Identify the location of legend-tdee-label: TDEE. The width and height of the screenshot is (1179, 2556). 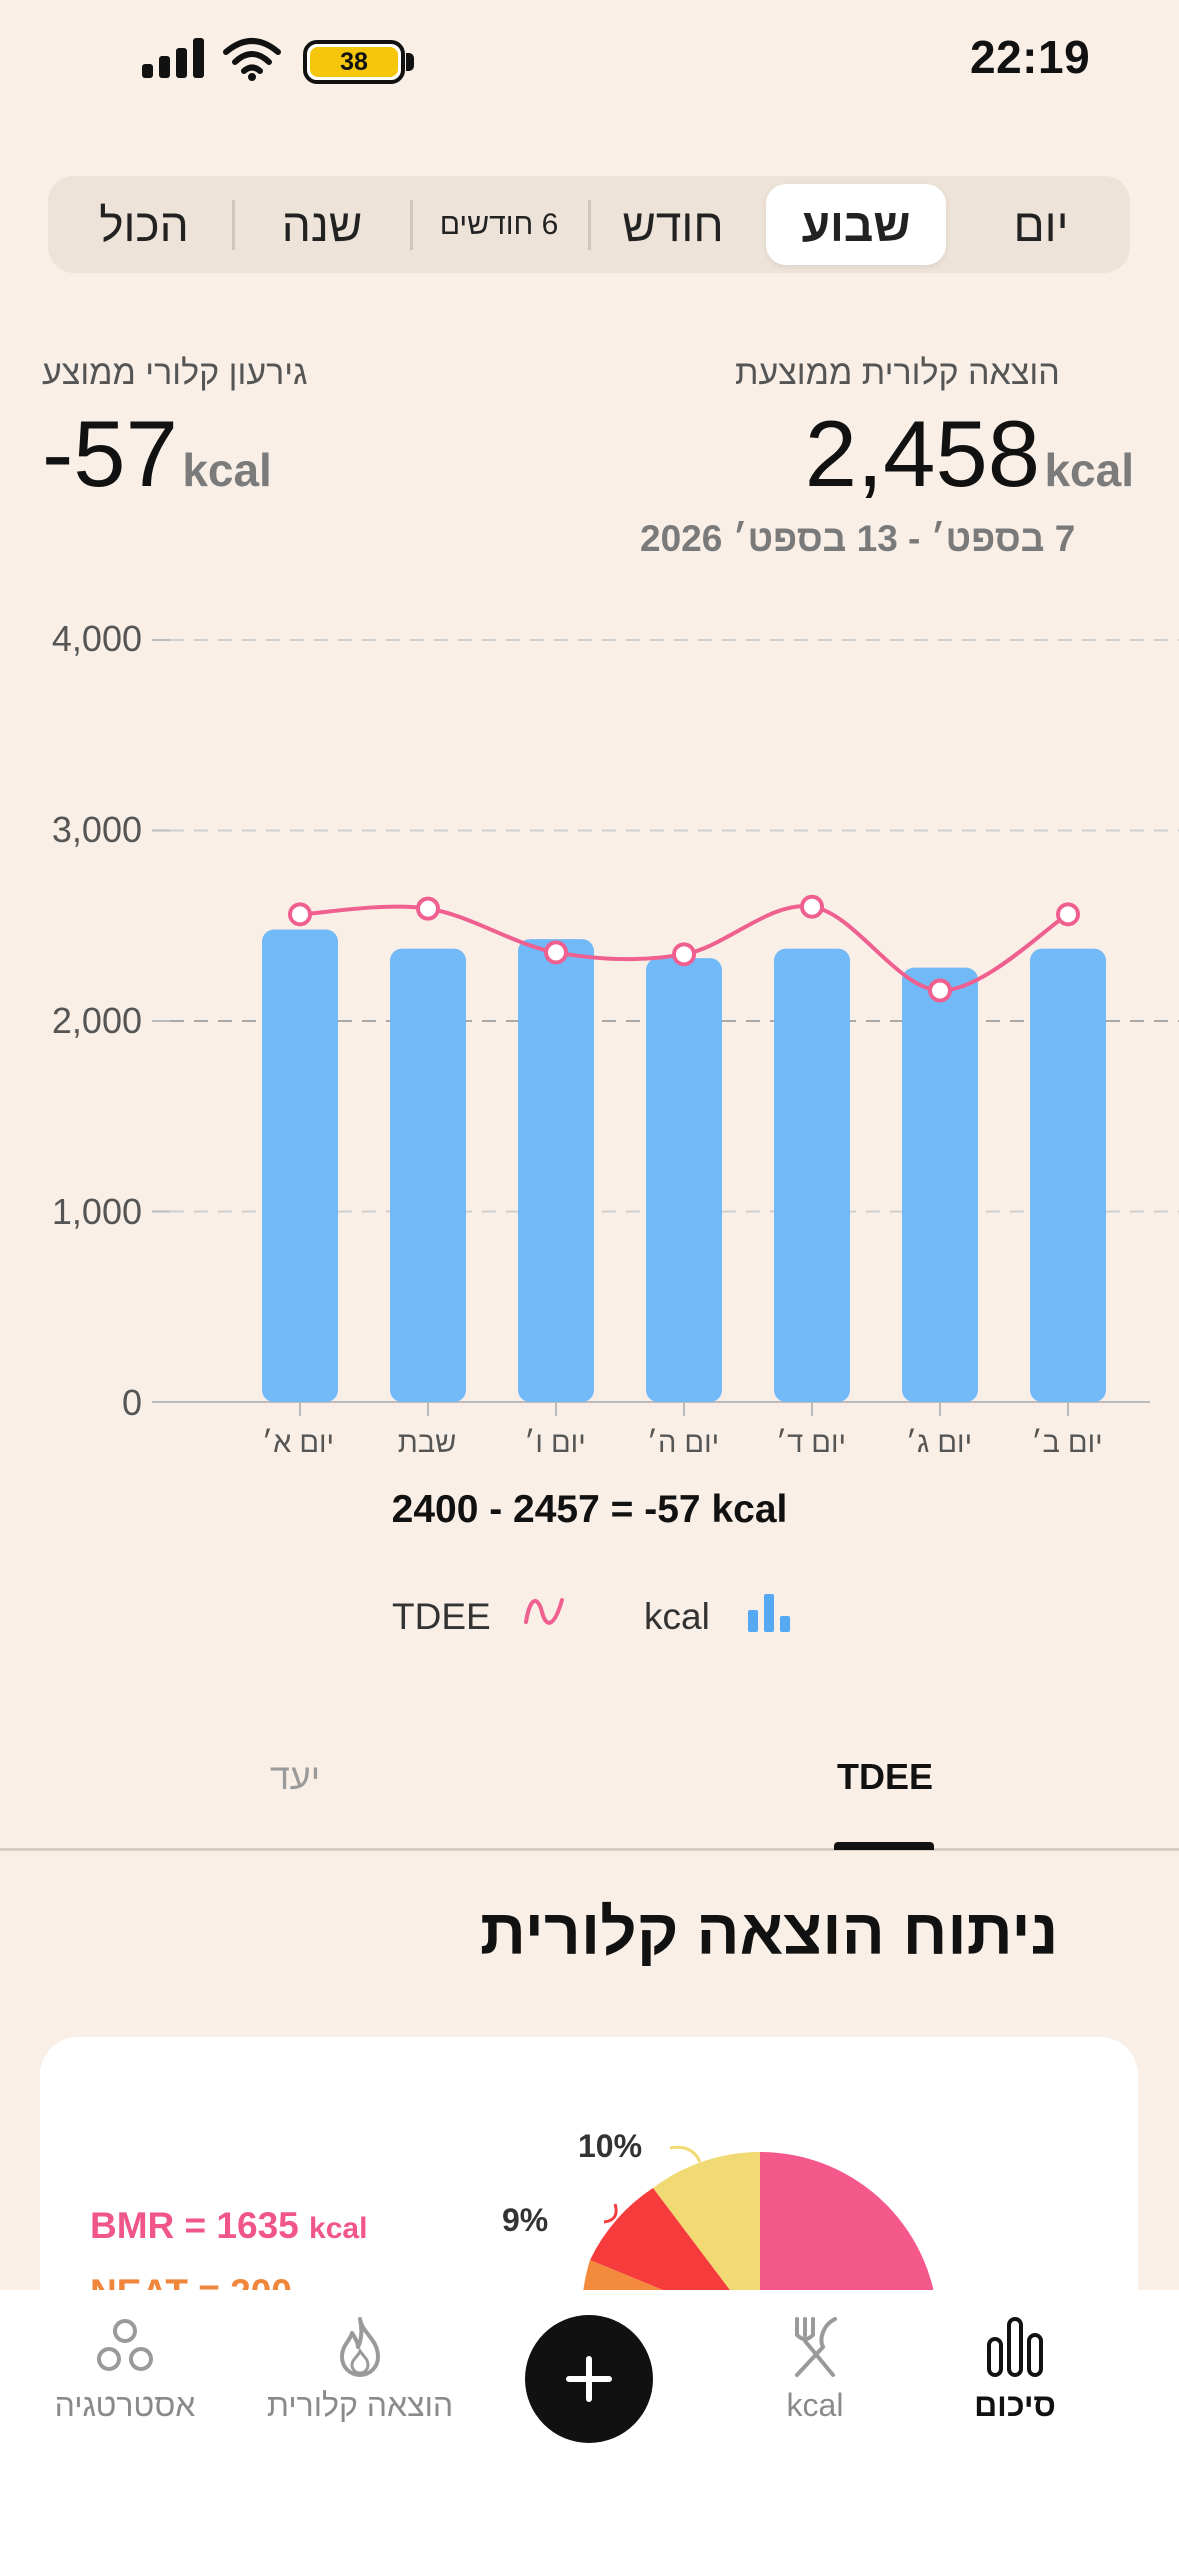
(441, 1616).